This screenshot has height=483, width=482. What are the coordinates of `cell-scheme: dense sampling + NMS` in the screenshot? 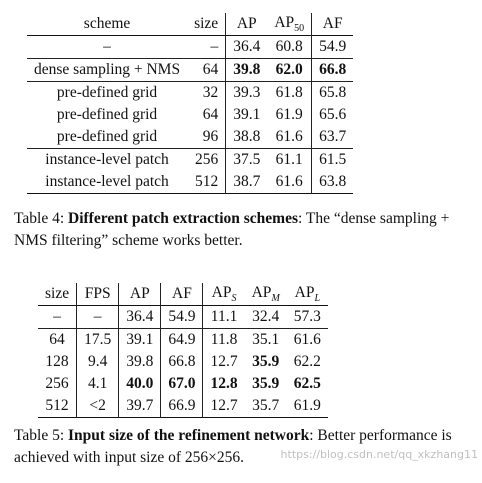 It's located at (107, 70).